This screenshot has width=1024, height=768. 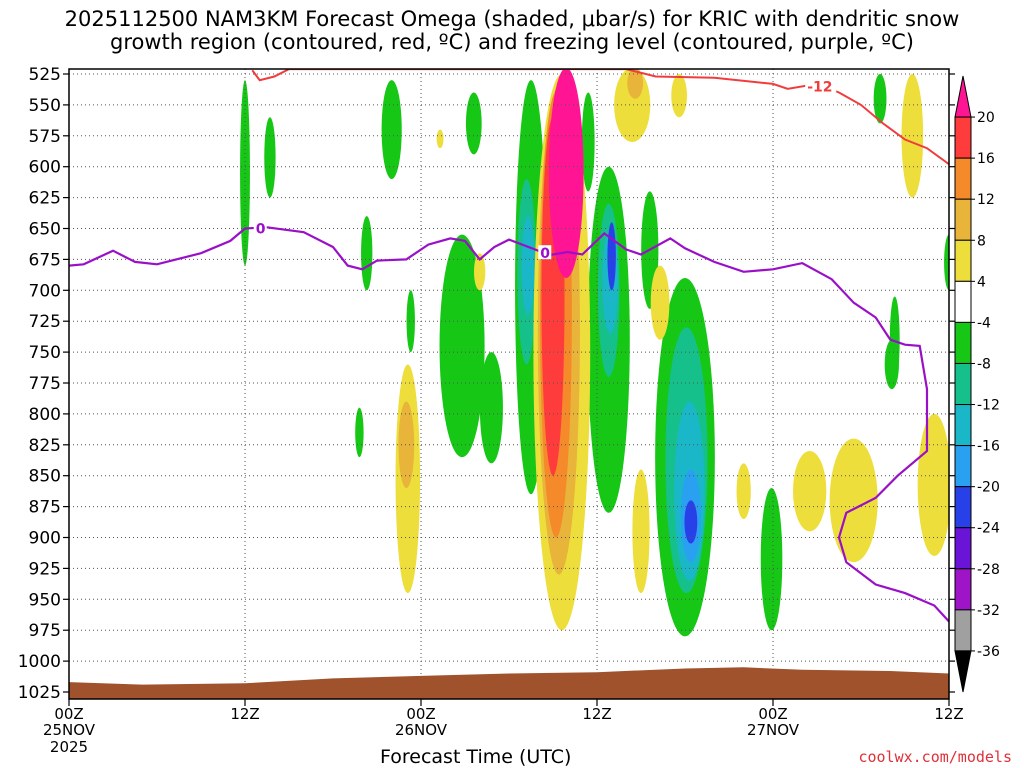 I want to click on freezing-contour-label-1-bg, so click(x=260, y=227).